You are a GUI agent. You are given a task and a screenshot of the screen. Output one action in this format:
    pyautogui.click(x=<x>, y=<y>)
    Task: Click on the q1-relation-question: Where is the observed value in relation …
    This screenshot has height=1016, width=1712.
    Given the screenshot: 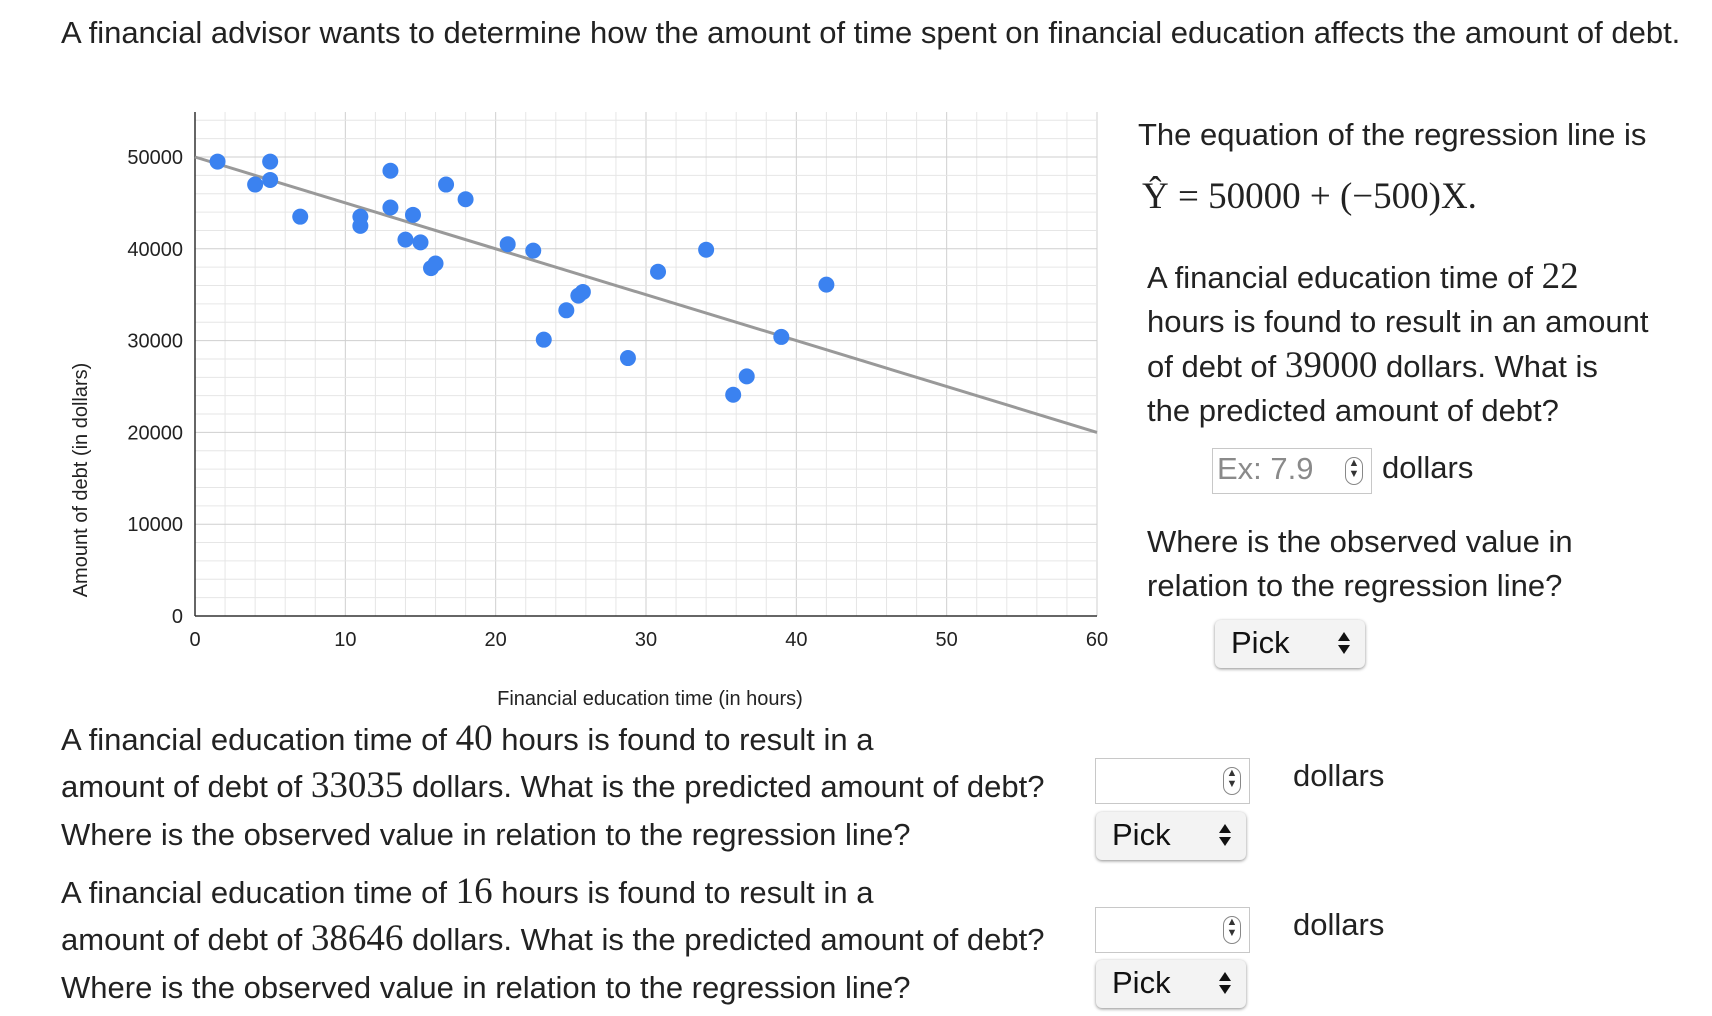 What is the action you would take?
    pyautogui.click(x=1360, y=563)
    